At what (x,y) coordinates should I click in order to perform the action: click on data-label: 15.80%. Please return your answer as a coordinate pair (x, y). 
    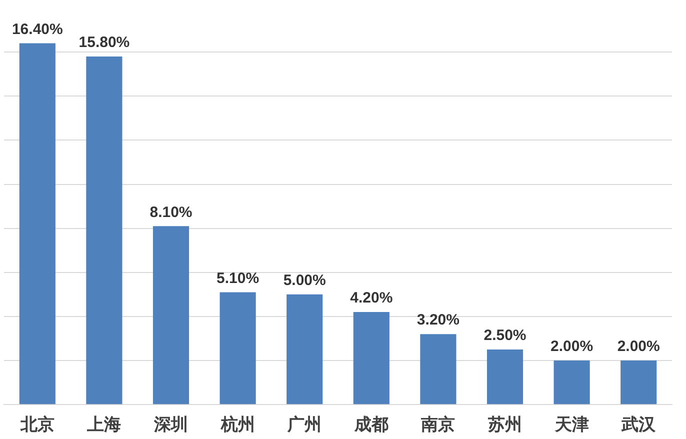
    Looking at the image, I should click on (104, 43).